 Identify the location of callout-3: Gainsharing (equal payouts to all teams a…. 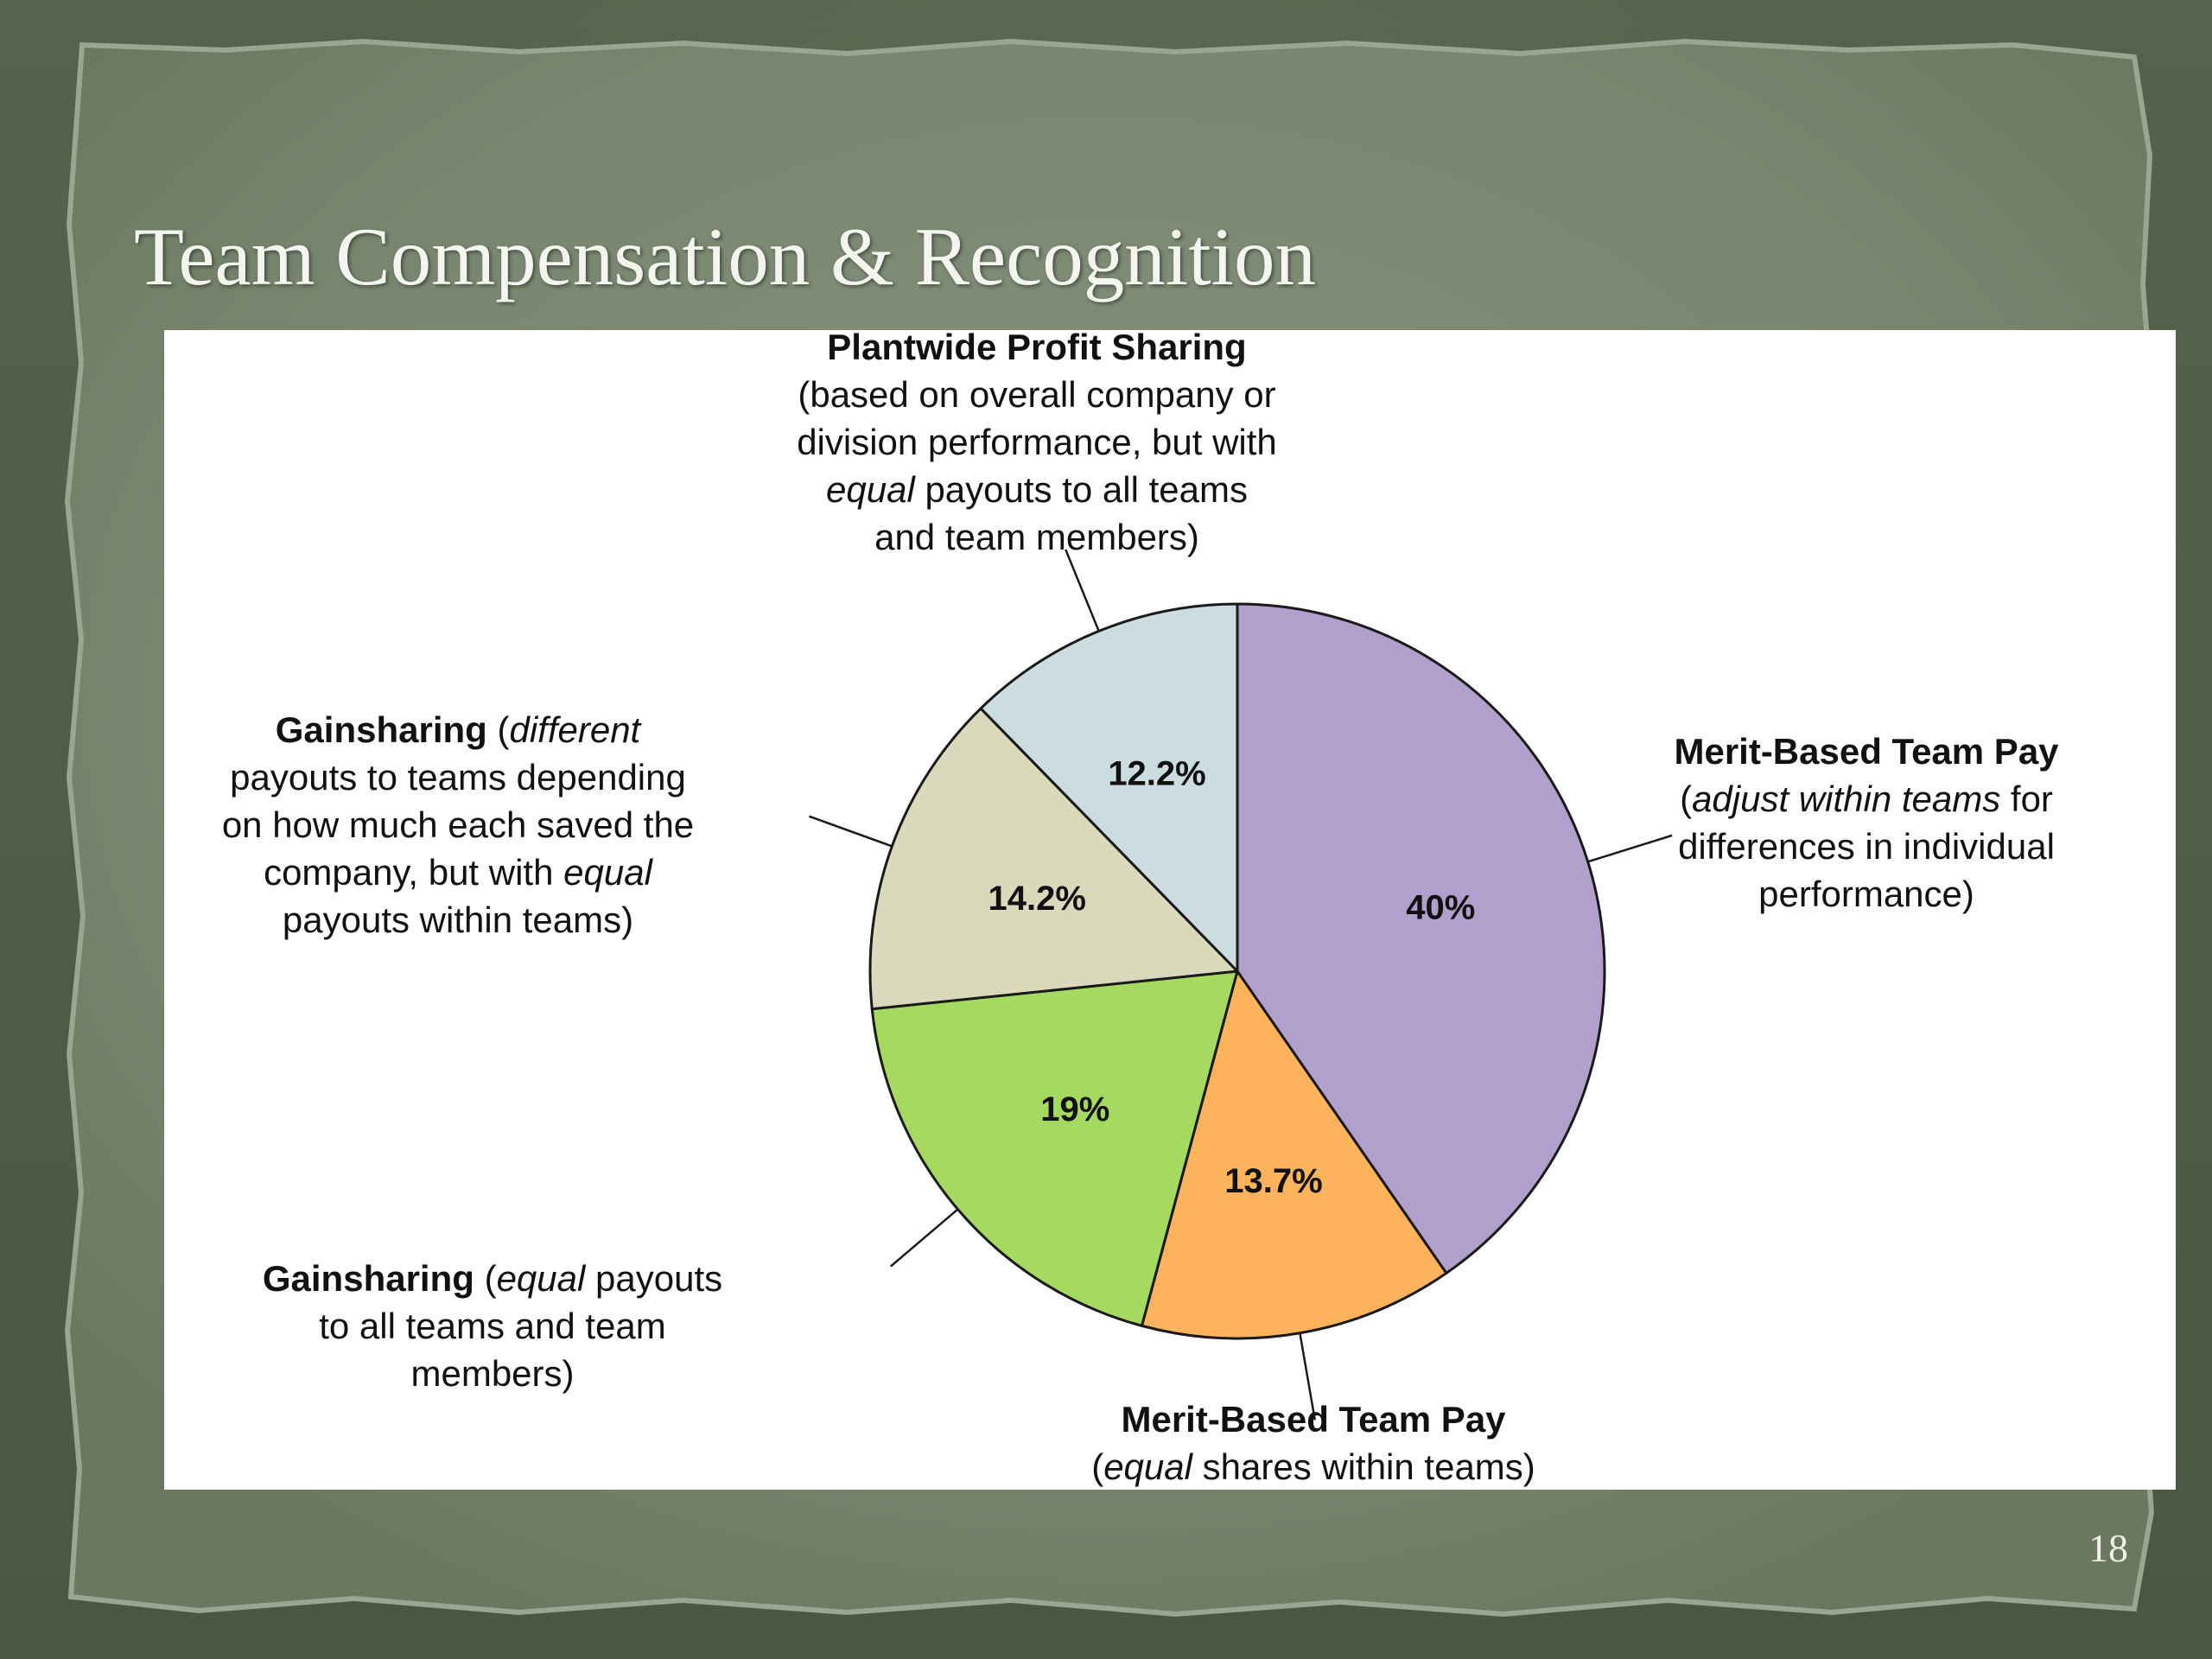
(492, 1326).